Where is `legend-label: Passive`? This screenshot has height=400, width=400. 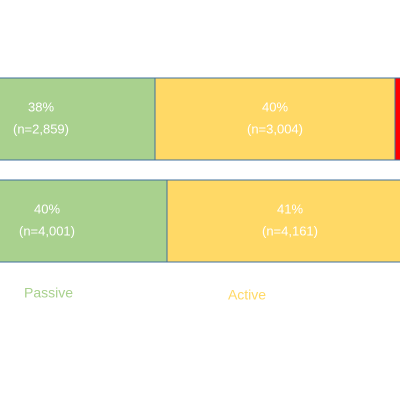
legend-label: Passive is located at coordinates (48, 293).